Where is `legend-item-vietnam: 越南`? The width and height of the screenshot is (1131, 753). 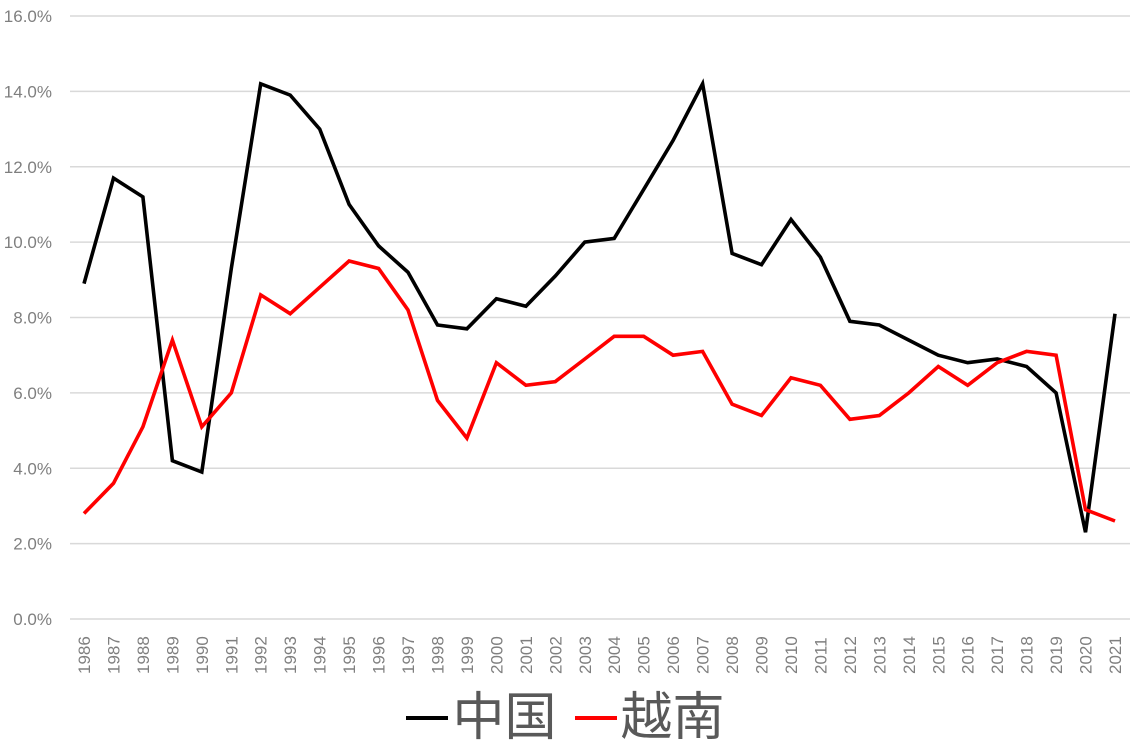
legend-item-vietnam: 越南 is located at coordinates (649, 718).